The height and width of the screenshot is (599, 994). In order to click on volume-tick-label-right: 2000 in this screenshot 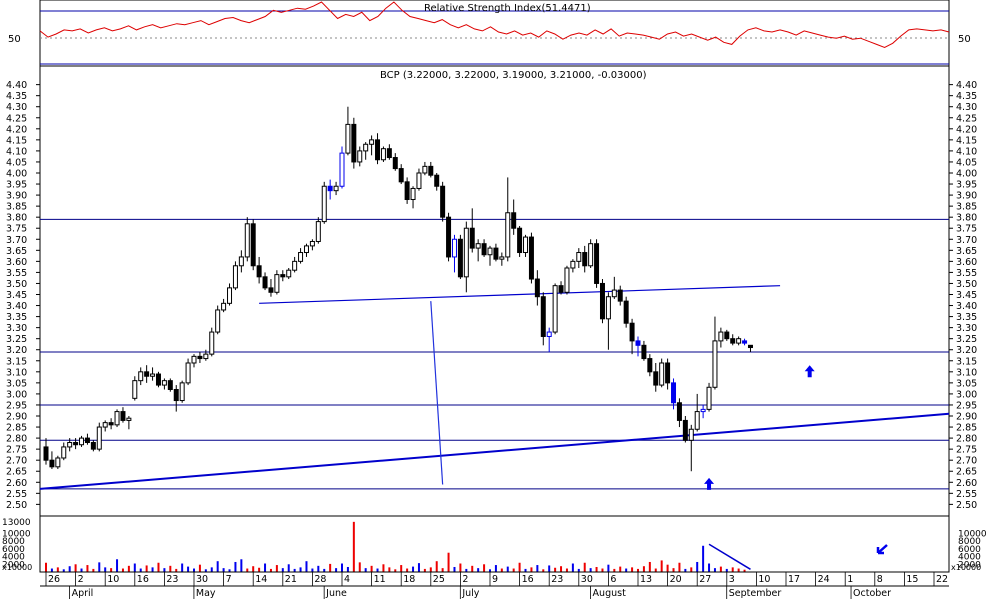, I will do `click(969, 565)`.